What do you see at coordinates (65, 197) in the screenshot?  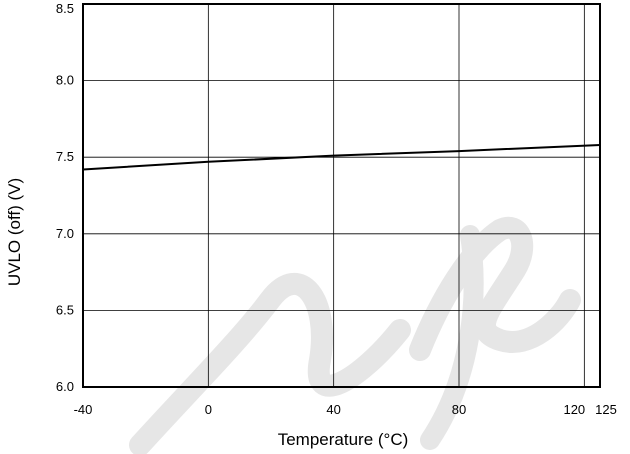 I see `y-tick-labels: 6.0 6.5 7.0 7.5 8.0 8.5` at bounding box center [65, 197].